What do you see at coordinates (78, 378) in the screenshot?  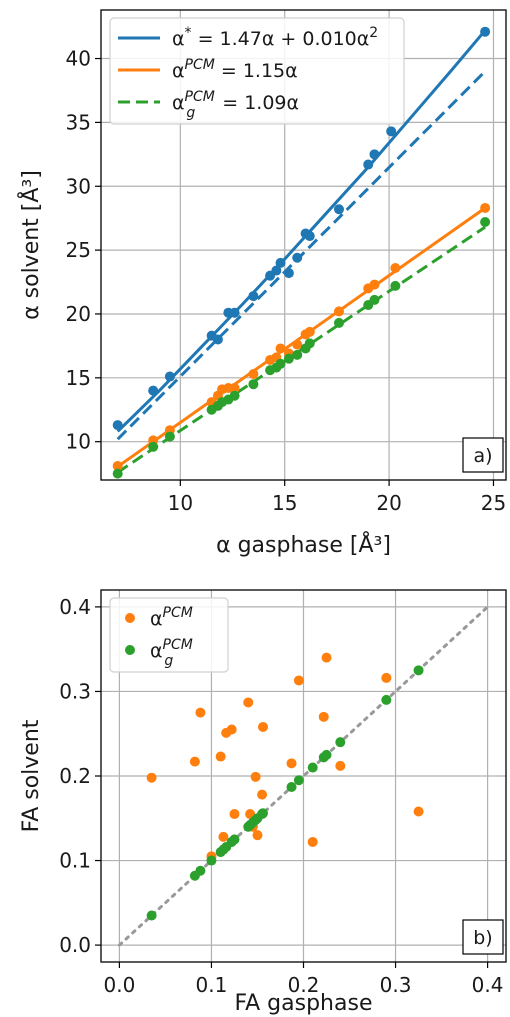 I see `y-tick-label: 15` at bounding box center [78, 378].